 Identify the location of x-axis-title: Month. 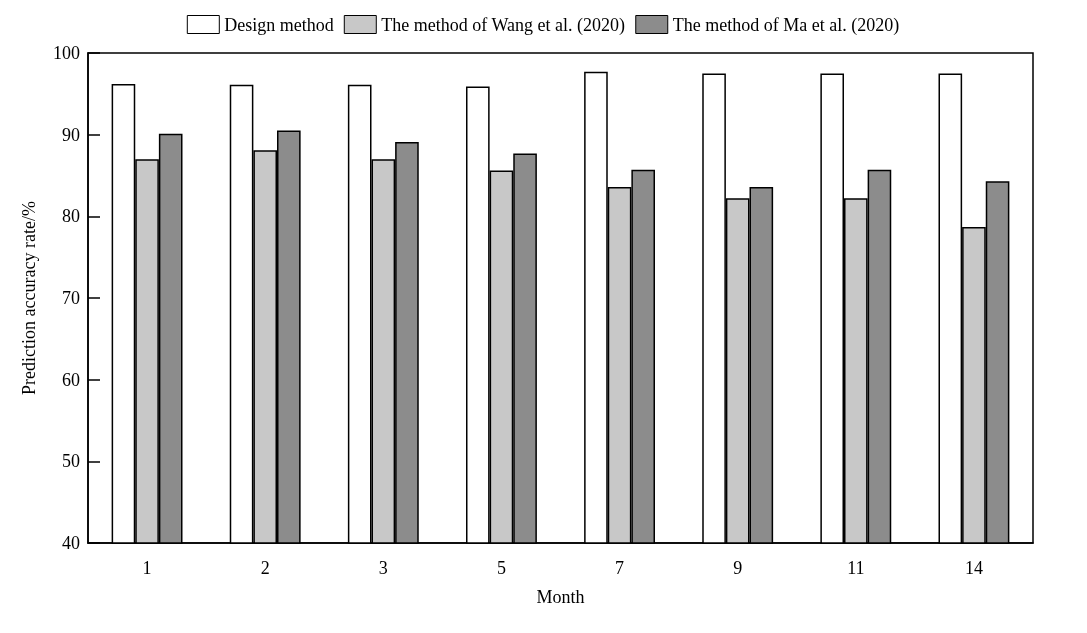
(560, 597).